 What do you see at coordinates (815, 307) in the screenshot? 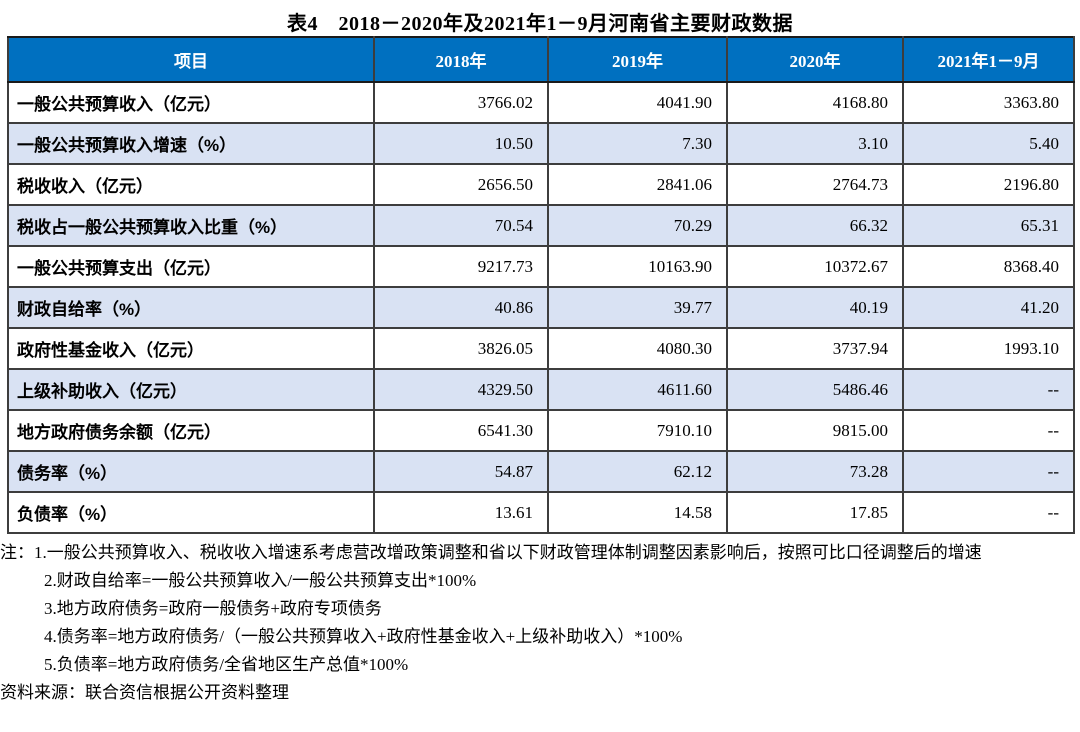
I see `cell-value: 40.19` at bounding box center [815, 307].